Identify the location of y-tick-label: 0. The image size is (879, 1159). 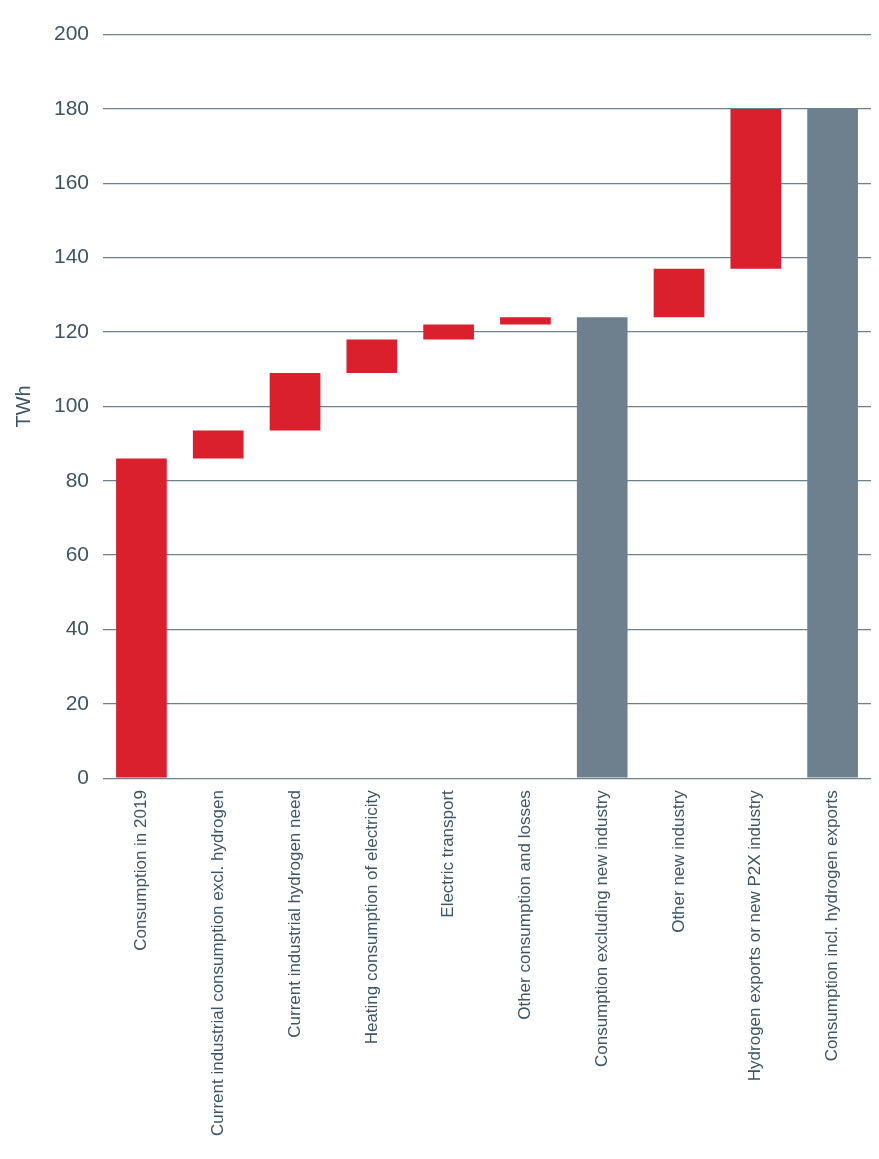
(83, 776).